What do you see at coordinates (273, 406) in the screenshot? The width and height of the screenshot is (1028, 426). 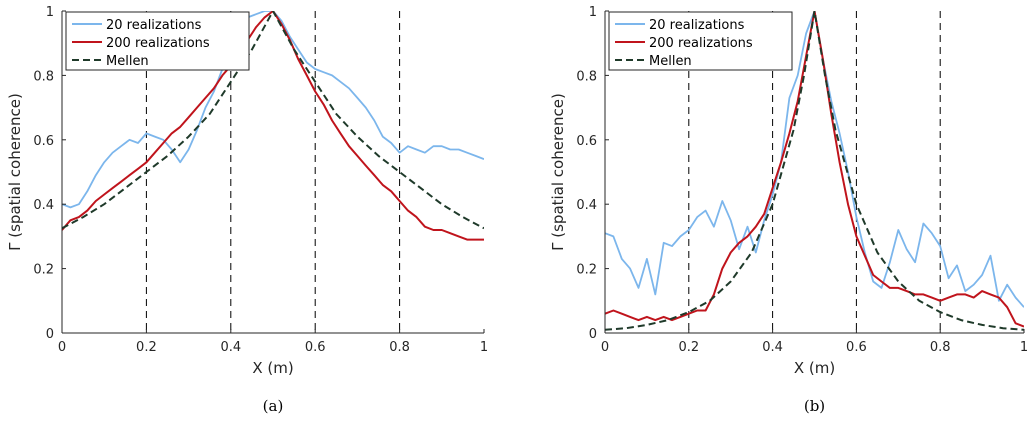 I see `subfigure-caption: (a)` at bounding box center [273, 406].